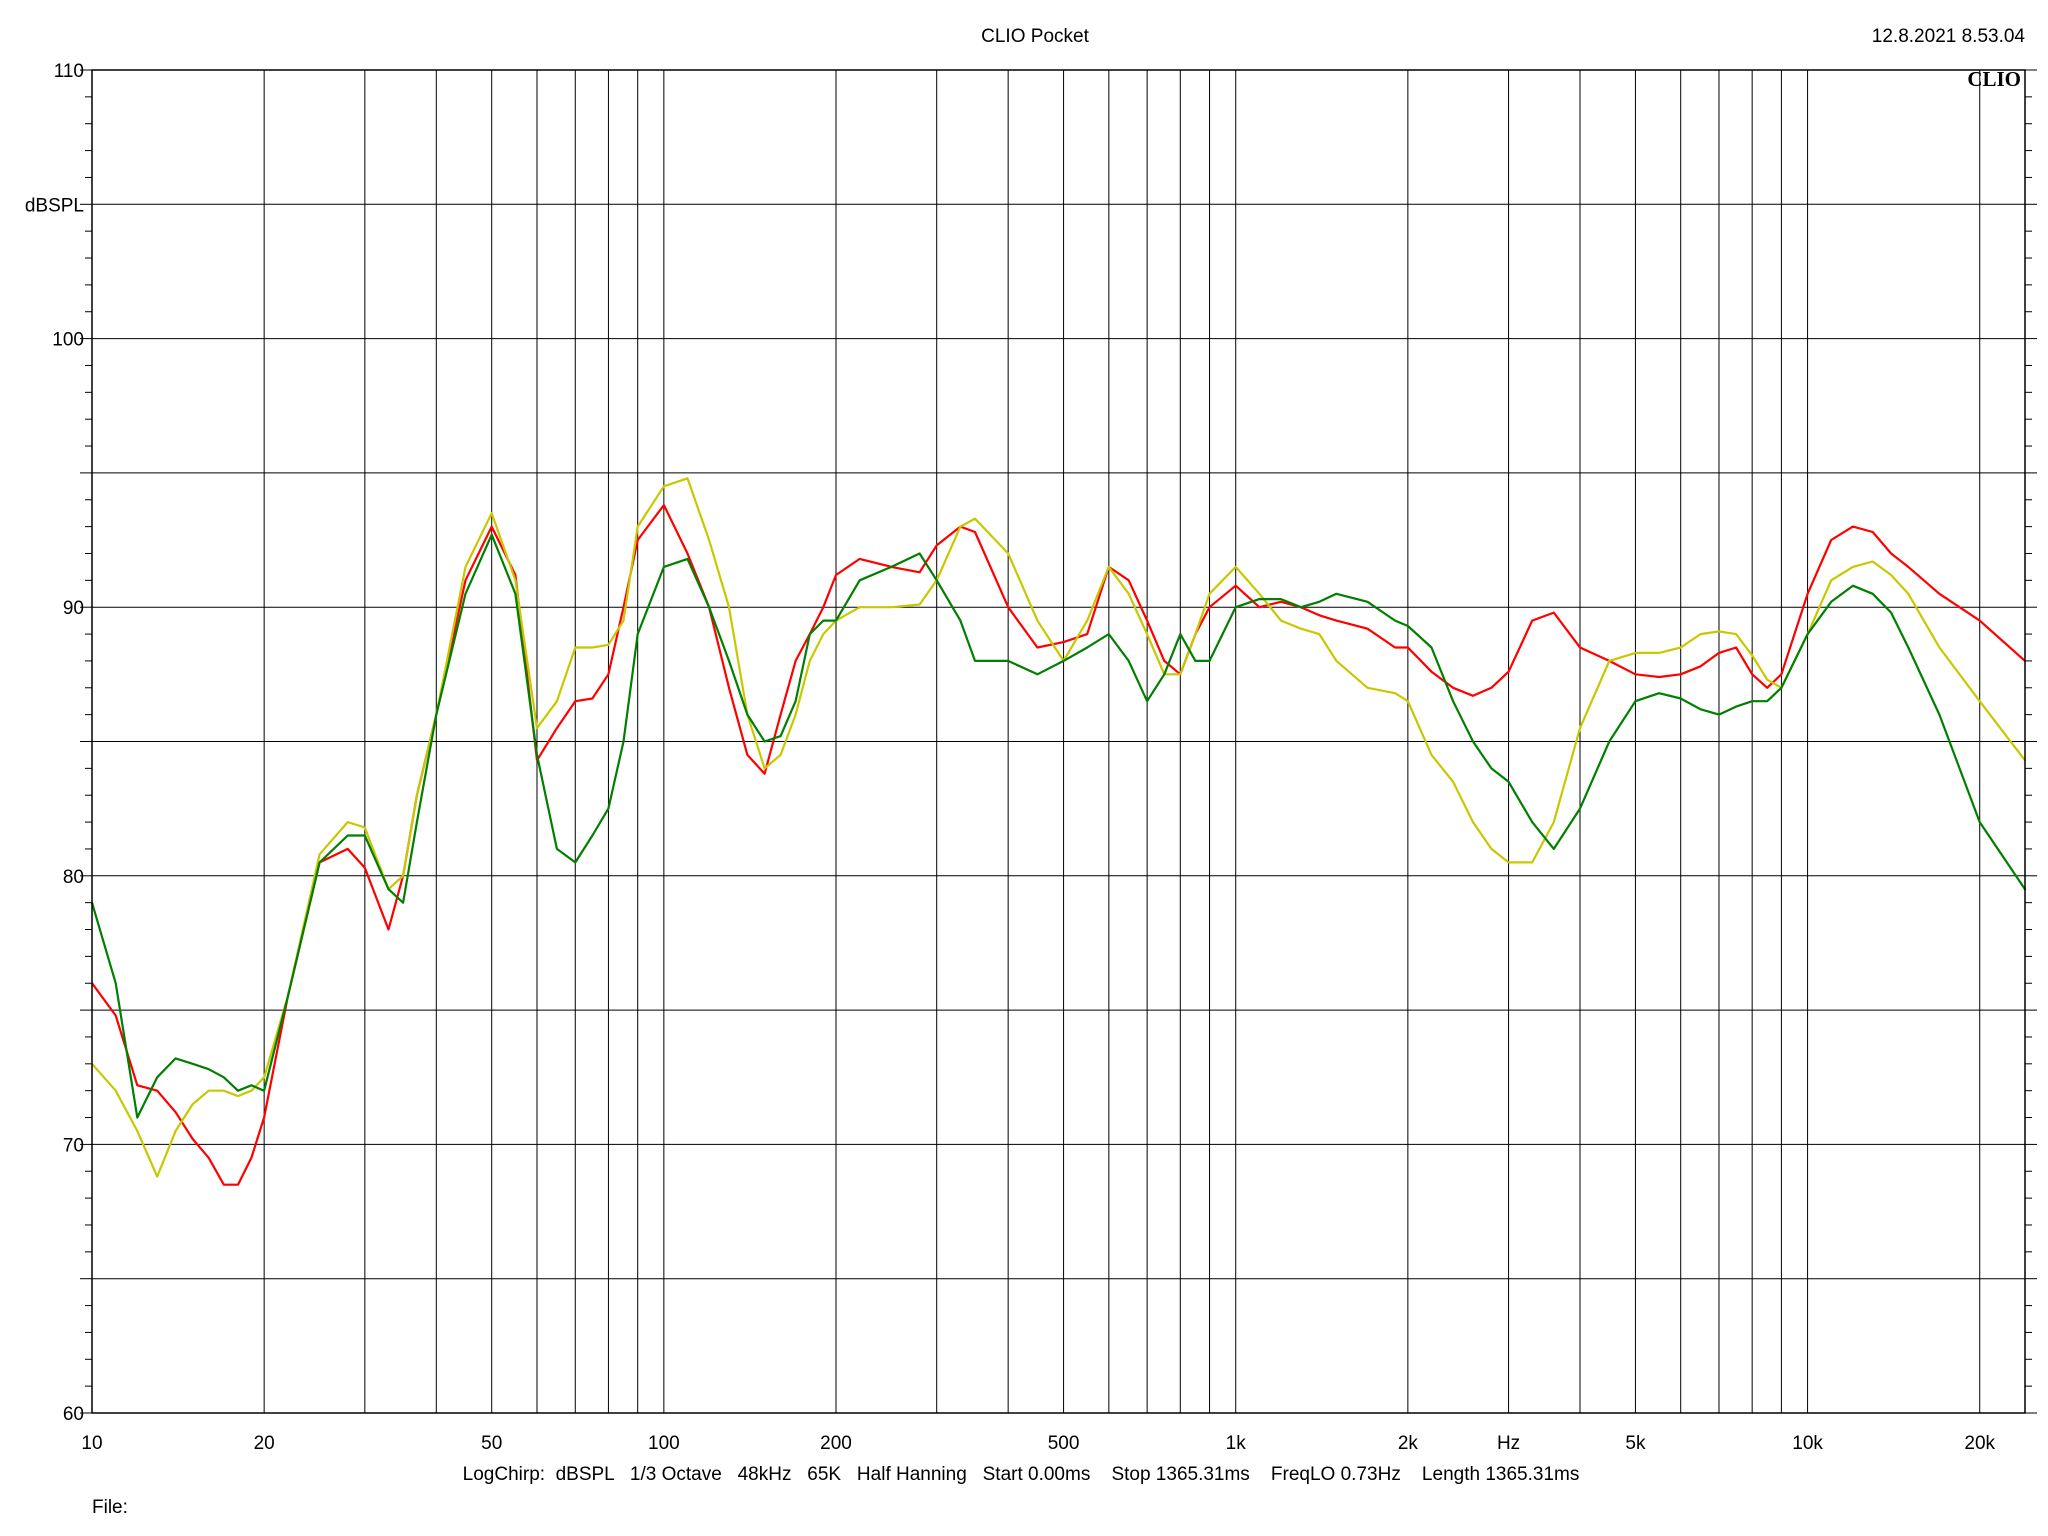  I want to click on y-tick-label: 110, so click(69, 71).